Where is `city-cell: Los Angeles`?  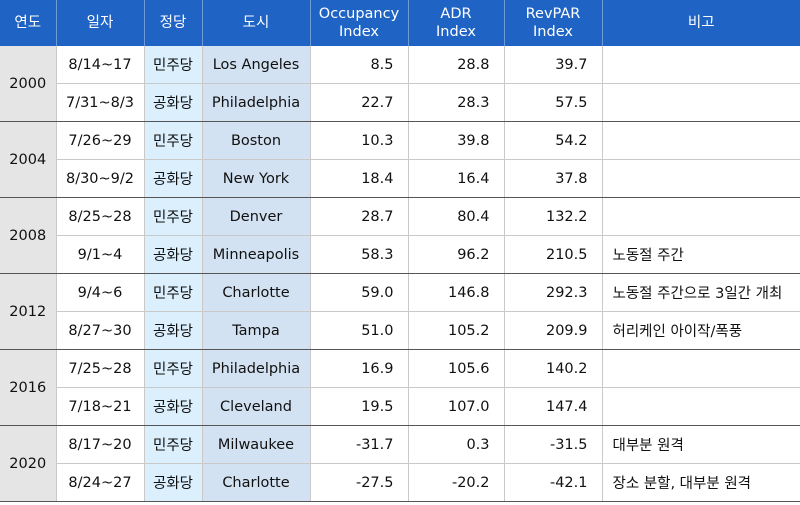
city-cell: Los Angeles is located at coordinates (255, 65).